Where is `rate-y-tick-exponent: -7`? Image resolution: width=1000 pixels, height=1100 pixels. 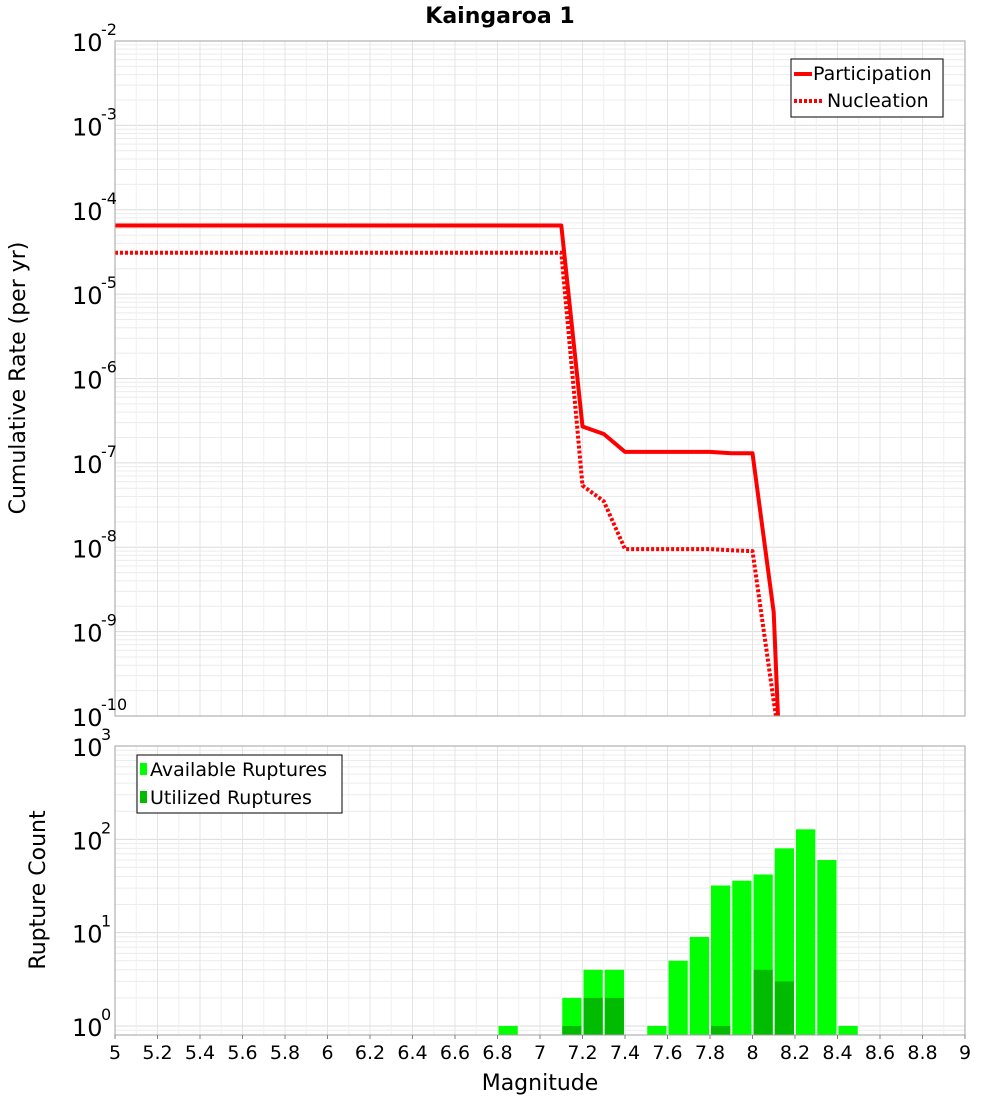 rate-y-tick-exponent: -7 is located at coordinates (109, 451).